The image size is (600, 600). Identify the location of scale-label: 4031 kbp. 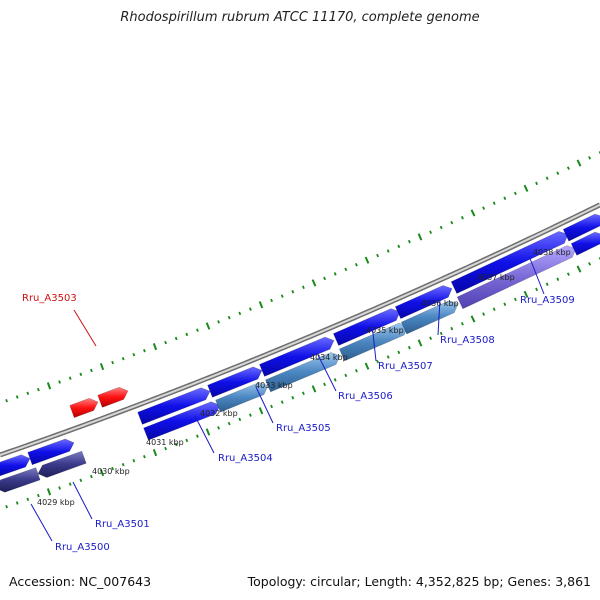
(165, 442).